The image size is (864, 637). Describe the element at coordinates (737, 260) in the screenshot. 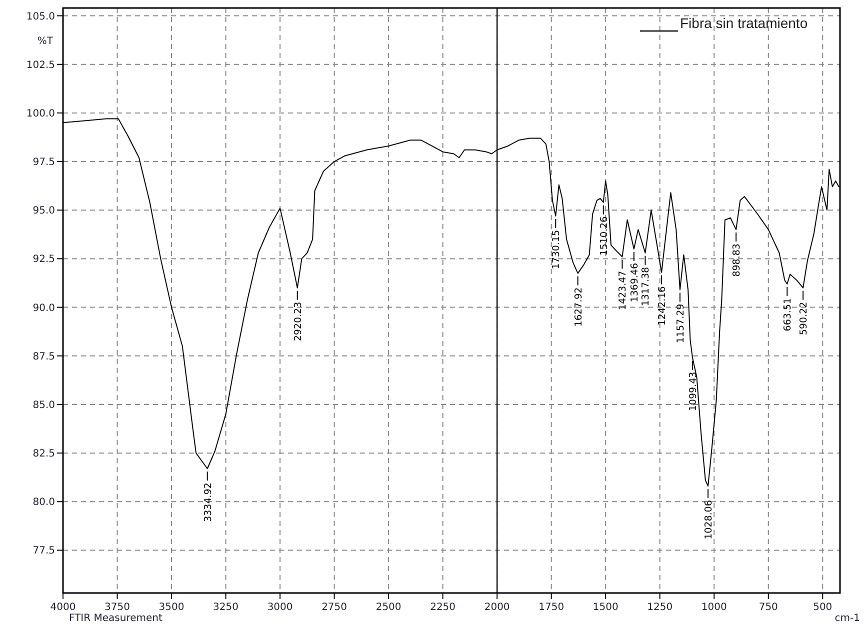

I see `annotation: 898.83` at that location.